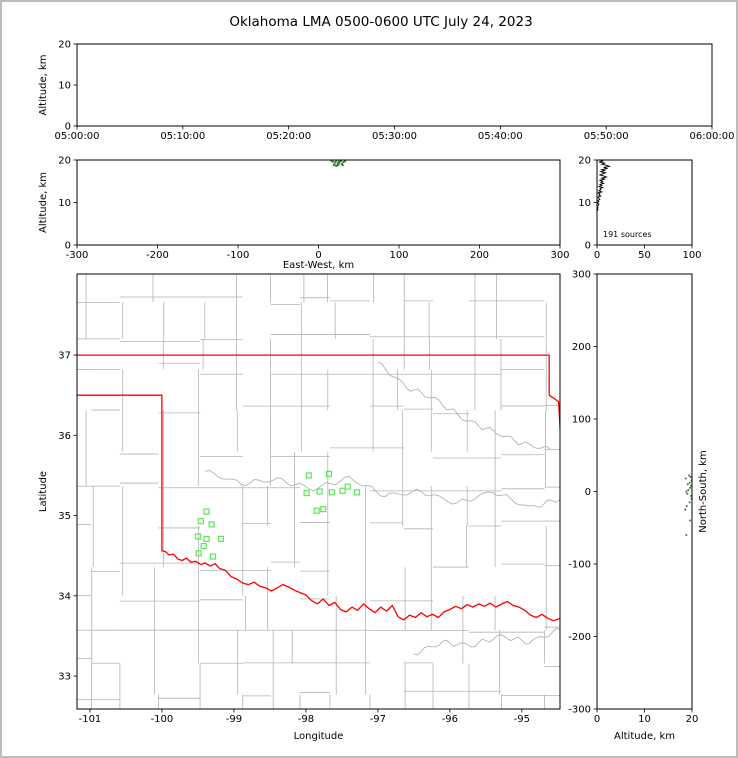  What do you see at coordinates (500, 136) in the screenshot?
I see `time_height-xtick-label: 05:40:00` at bounding box center [500, 136].